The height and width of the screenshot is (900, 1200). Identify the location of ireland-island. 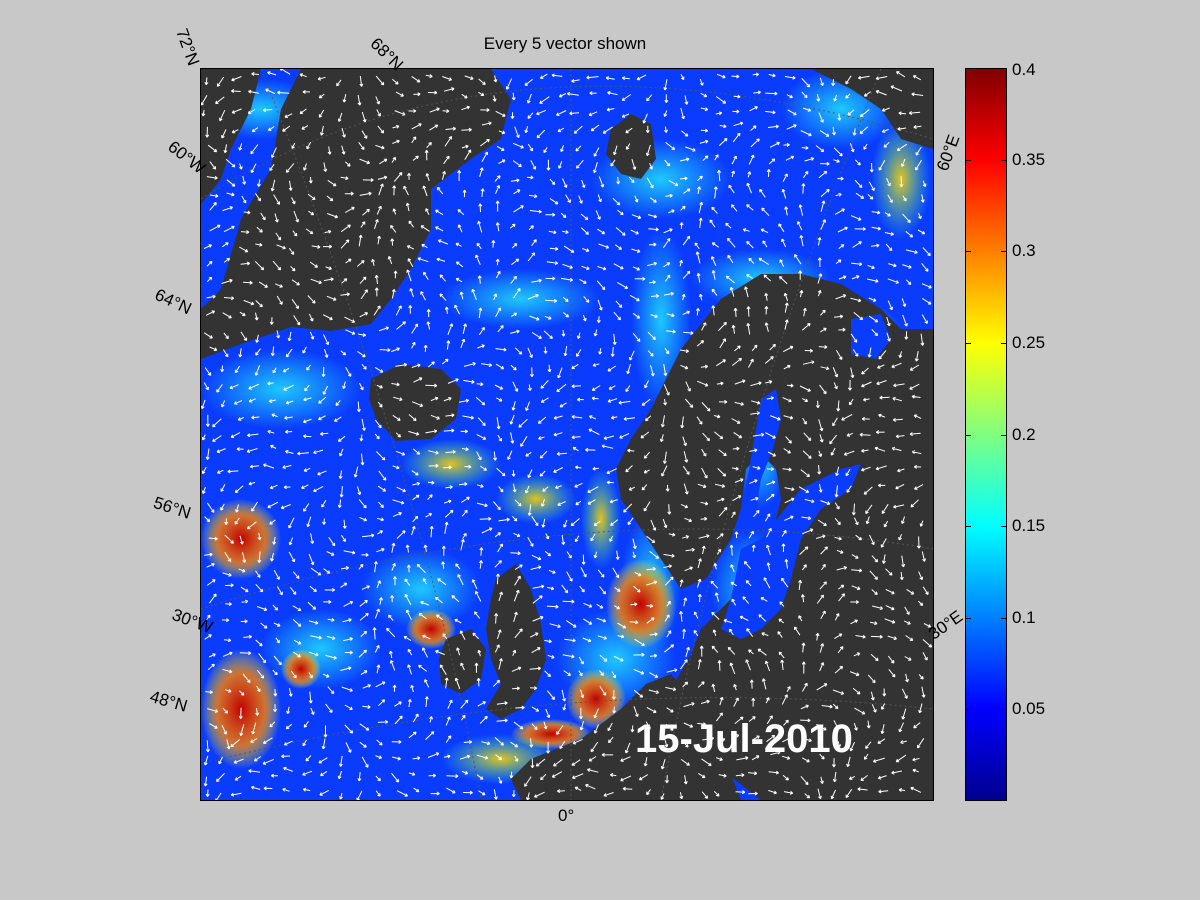
(462, 661).